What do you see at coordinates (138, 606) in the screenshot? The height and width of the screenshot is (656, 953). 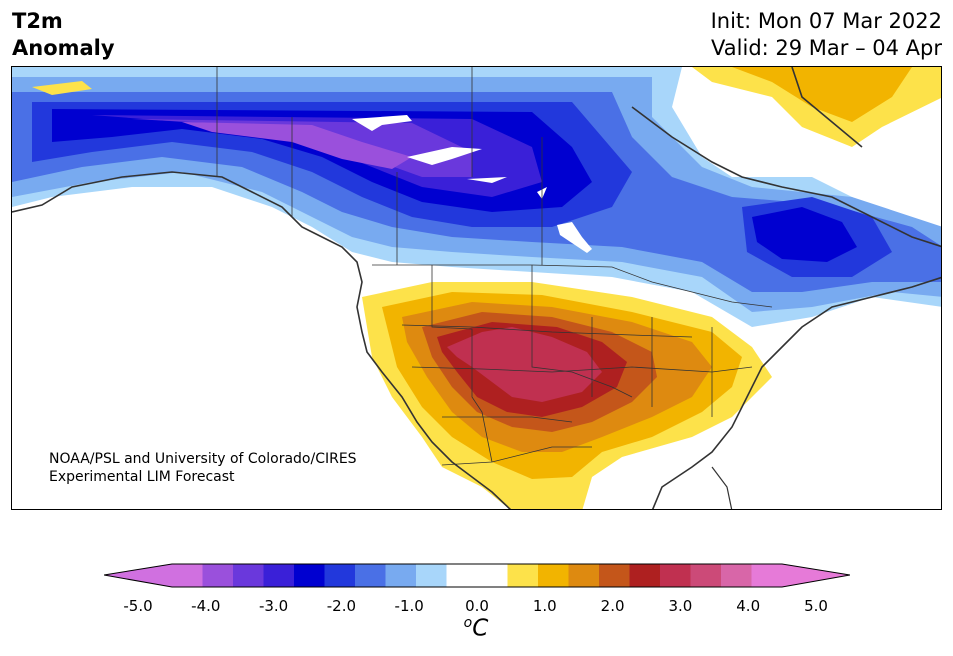 I see `colorbar-tick-label: -5.0` at bounding box center [138, 606].